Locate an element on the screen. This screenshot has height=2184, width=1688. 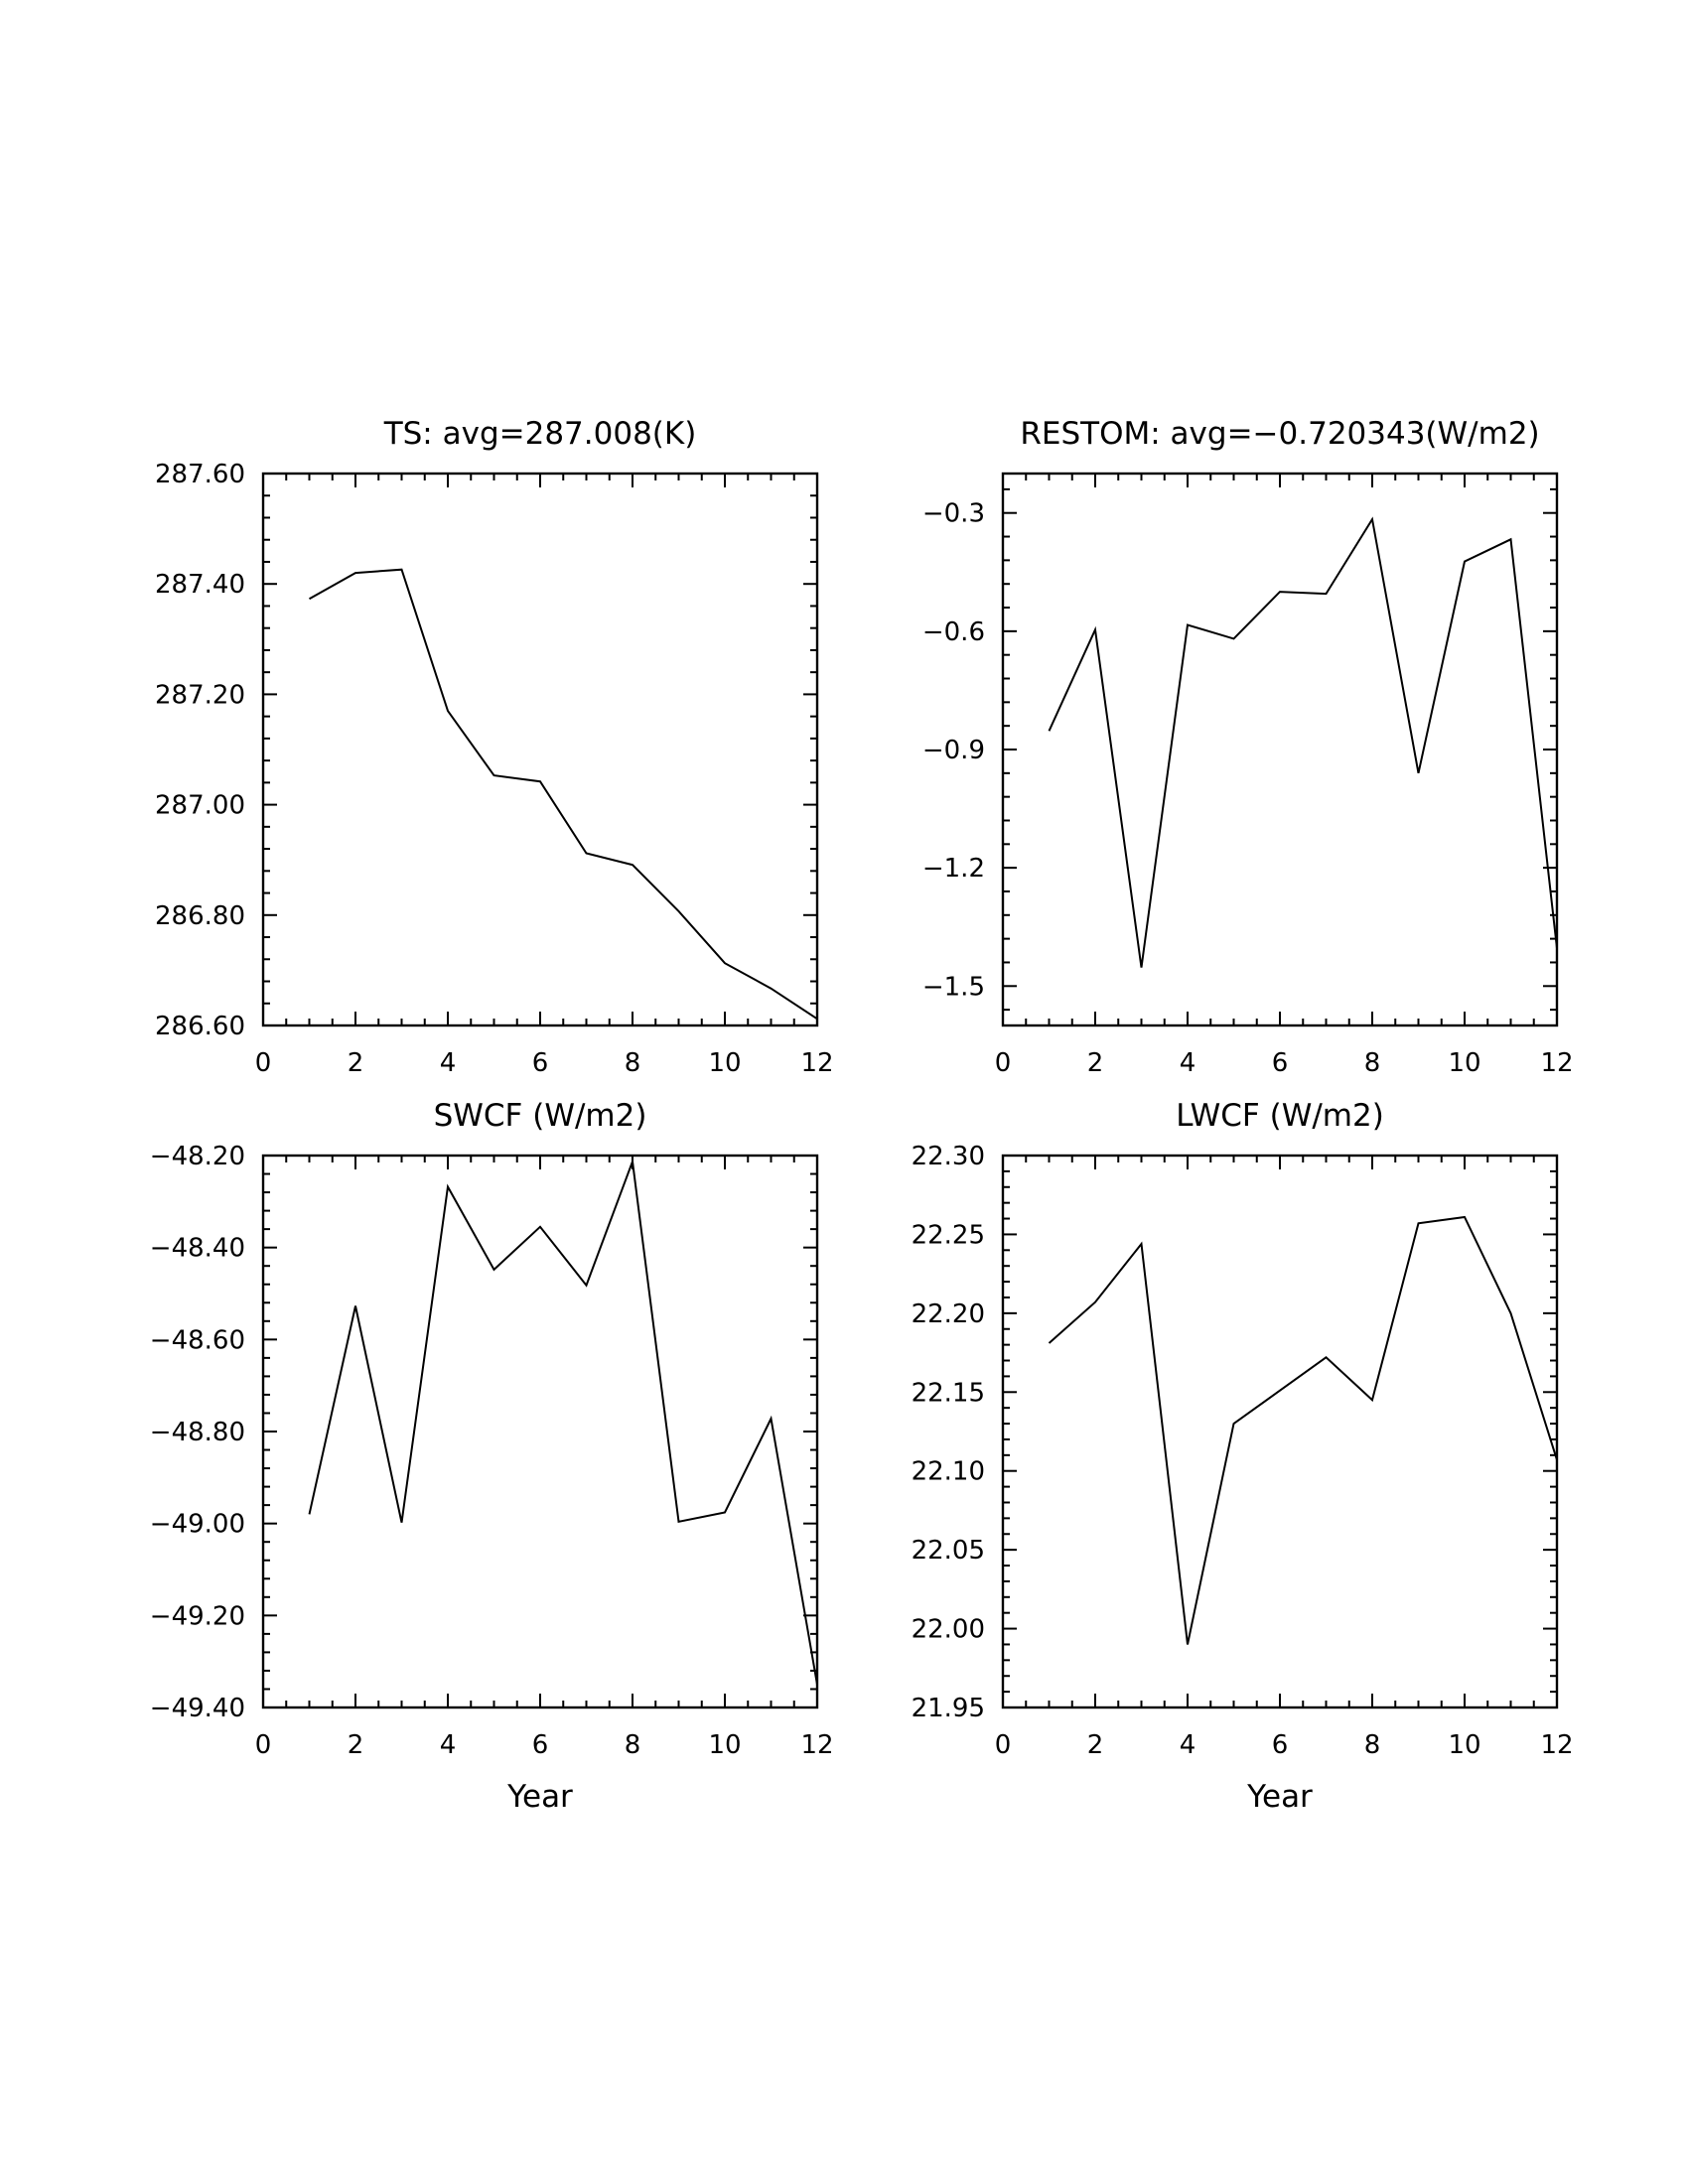
y-tick-label: −49.40 is located at coordinates (197, 1708).